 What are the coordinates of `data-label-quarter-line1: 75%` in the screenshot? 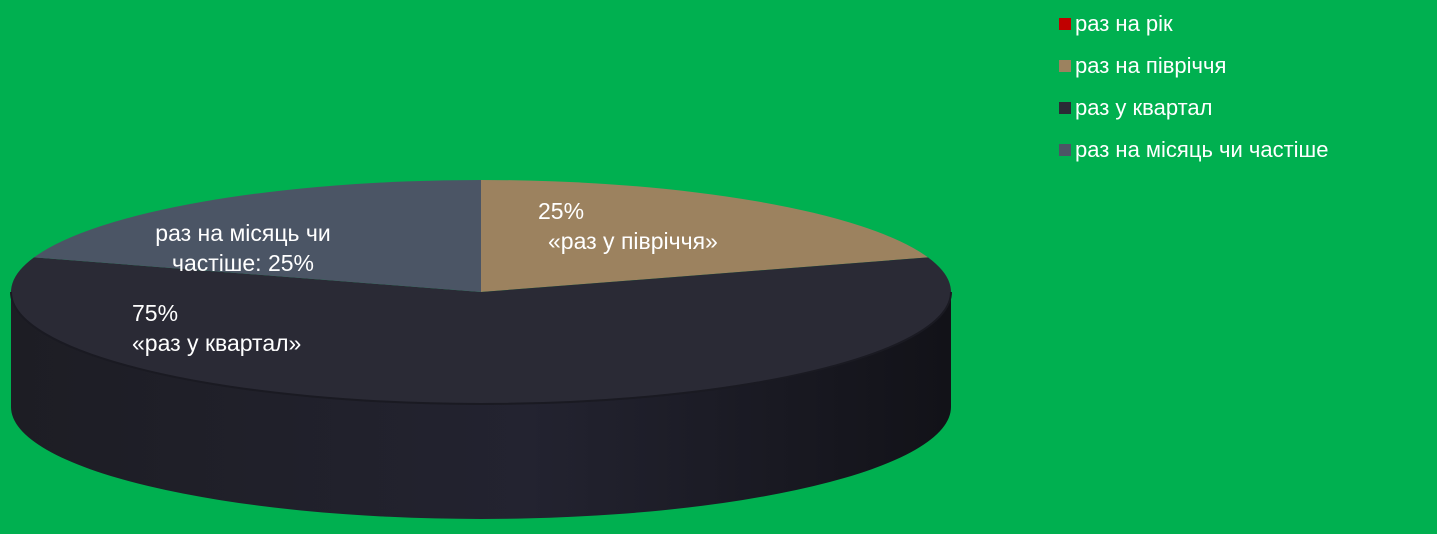 It's located at (155, 313).